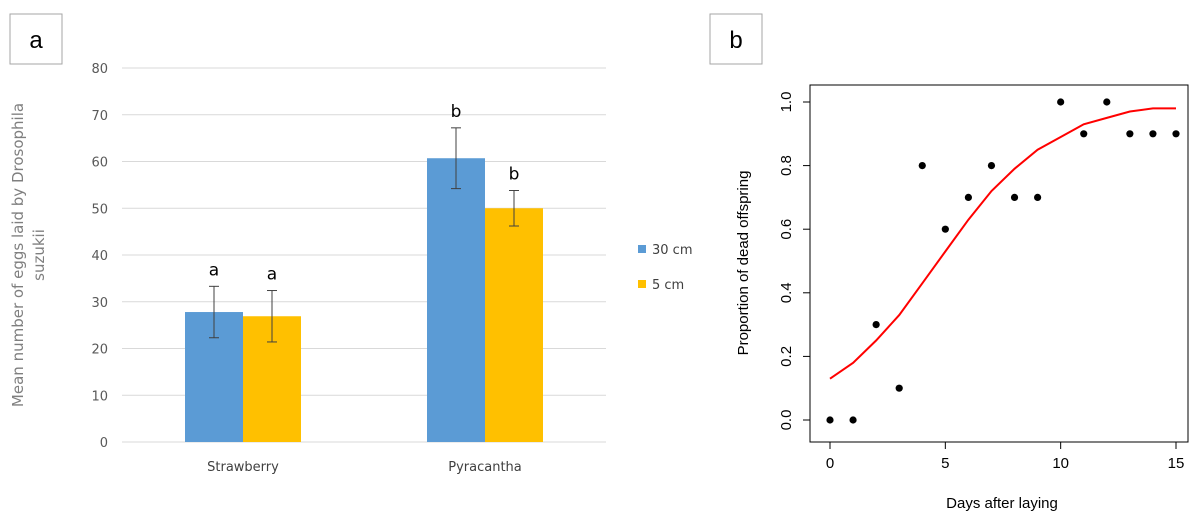  I want to click on panel-b-label: b, so click(736, 39).